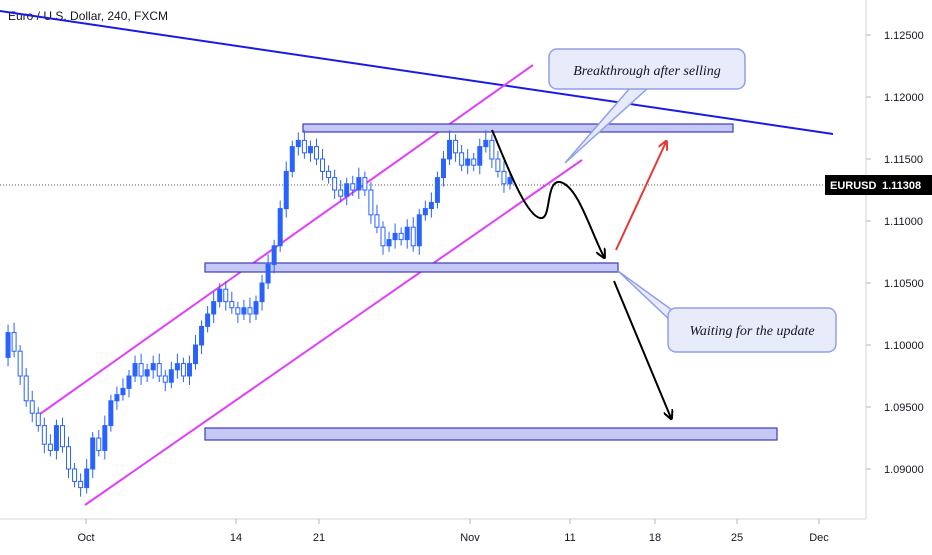 Image resolution: width=932 pixels, height=555 pixels. Describe the element at coordinates (903, 222) in the screenshot. I see `y-tick-label: 1.11000` at that location.